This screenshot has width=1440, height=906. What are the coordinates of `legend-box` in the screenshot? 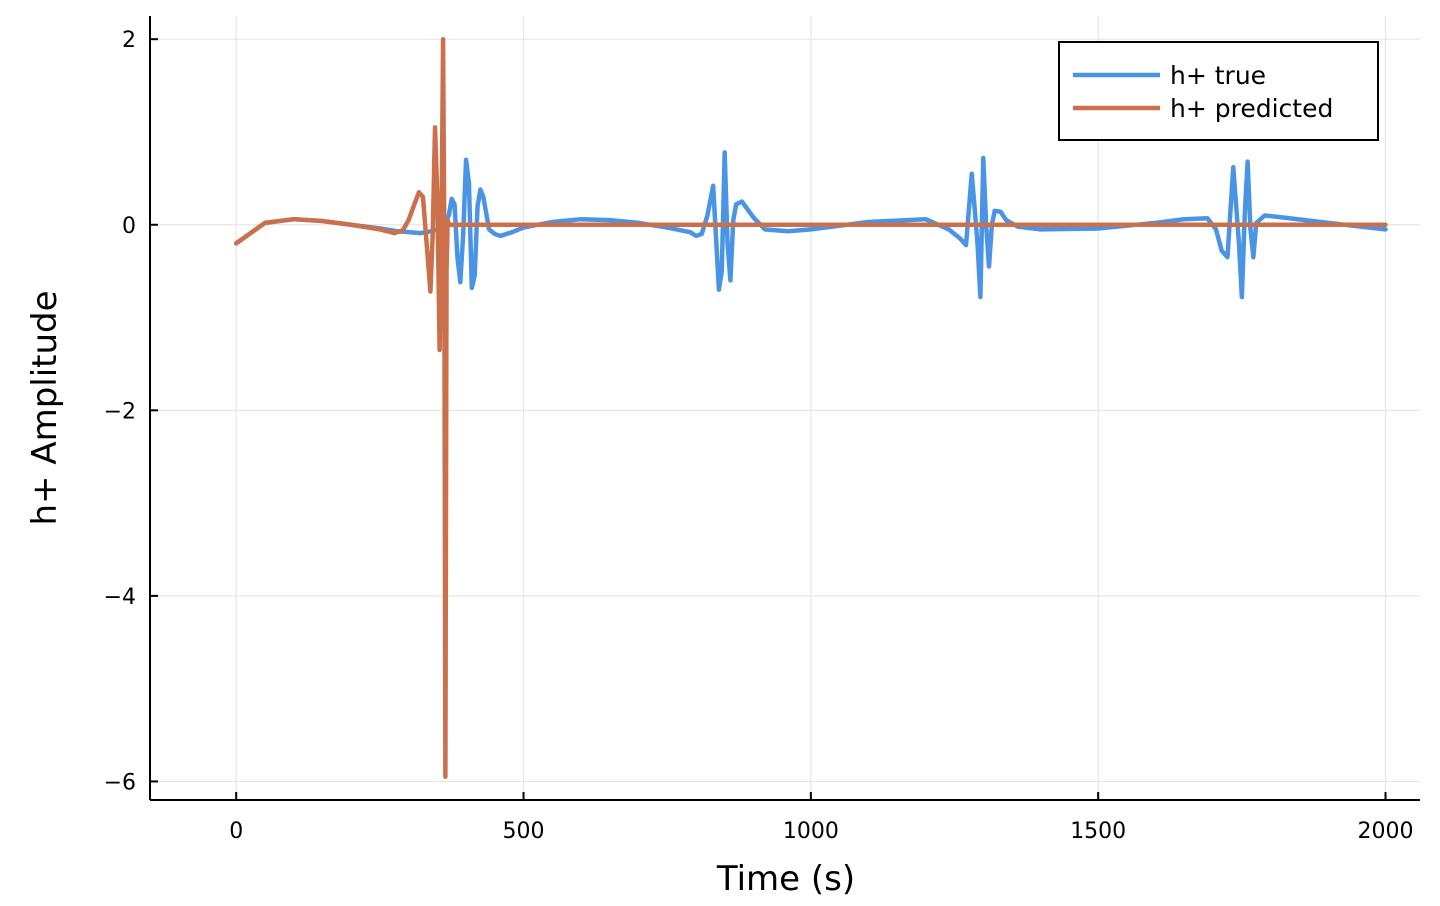 It's located at (1218, 91).